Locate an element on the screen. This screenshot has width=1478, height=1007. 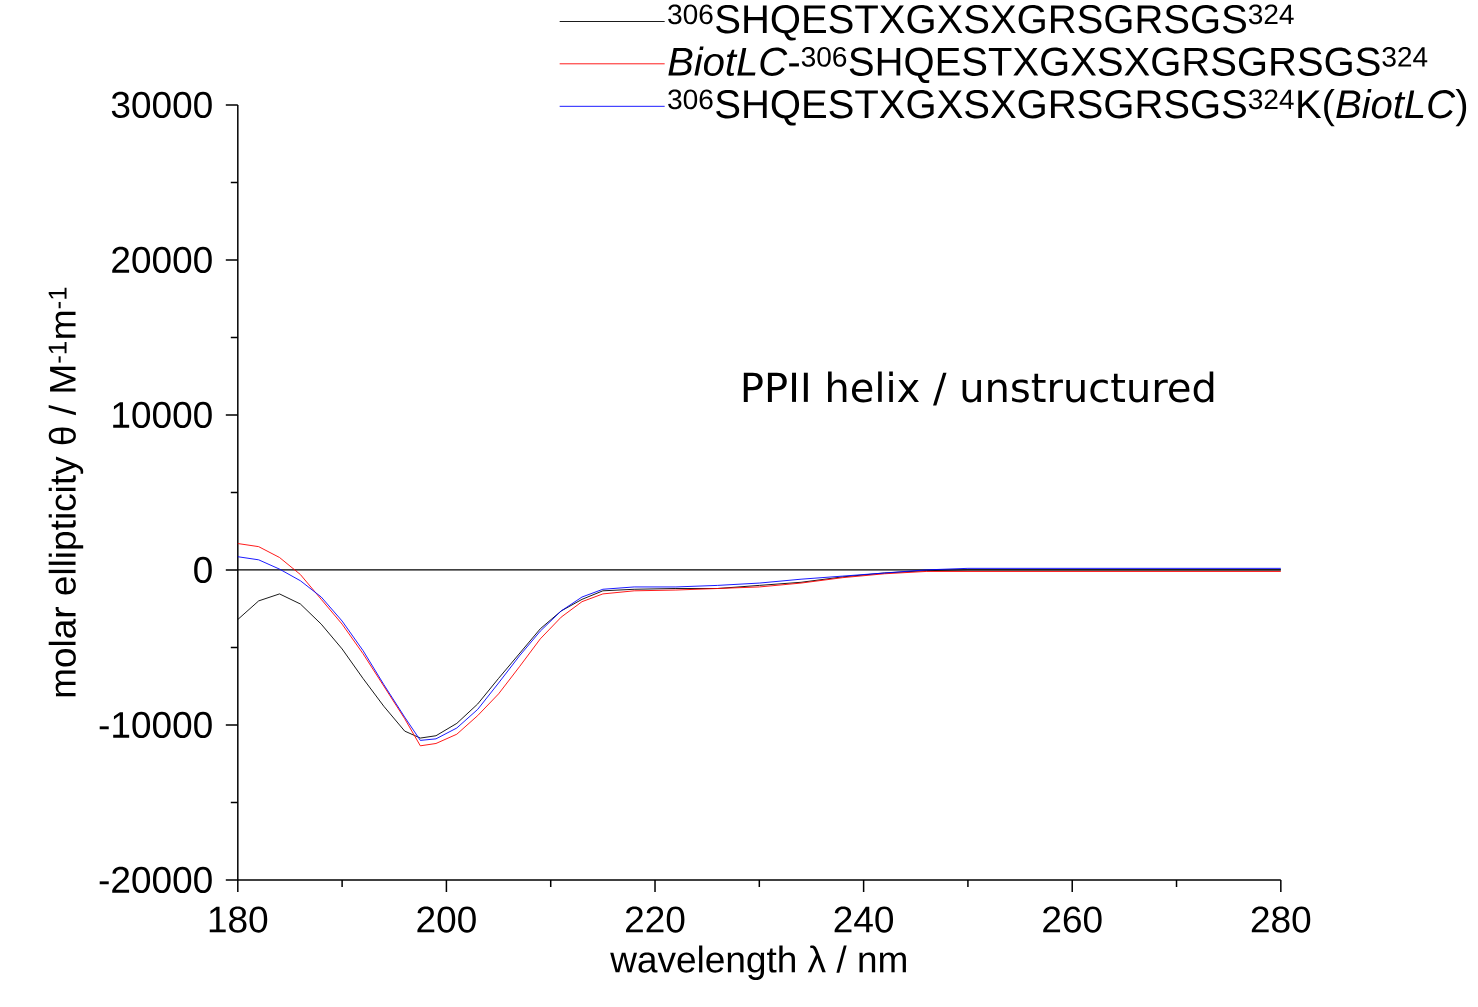
x-tick-label: 180 is located at coordinates (238, 919).